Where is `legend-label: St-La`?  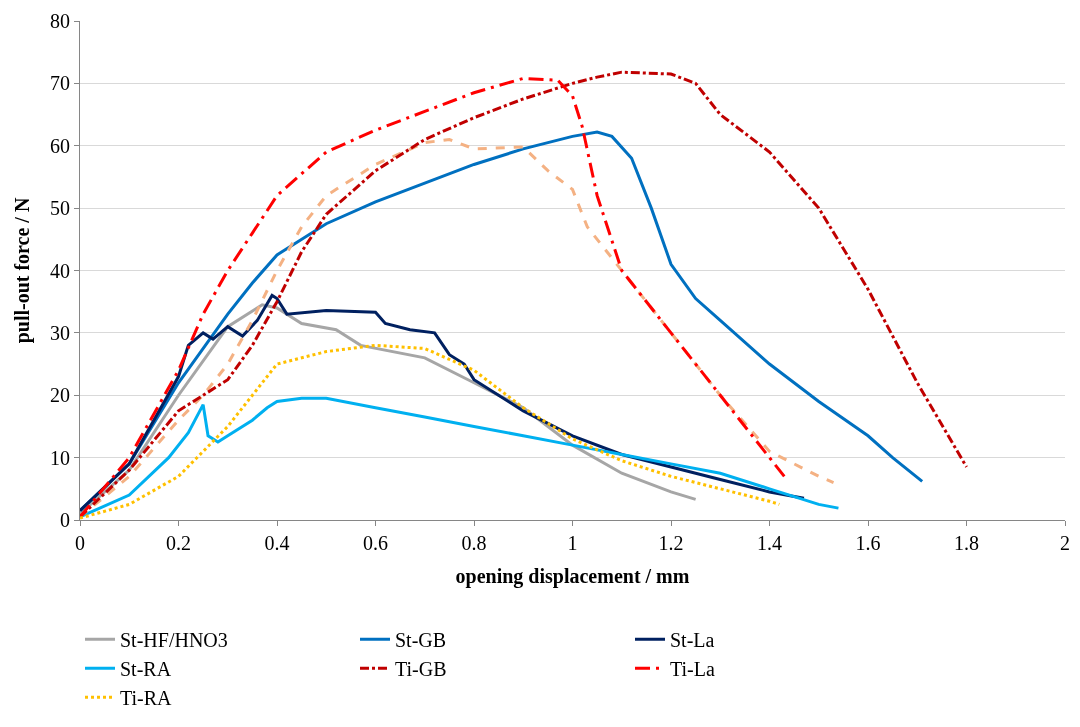
legend-label: St-La is located at coordinates (692, 640).